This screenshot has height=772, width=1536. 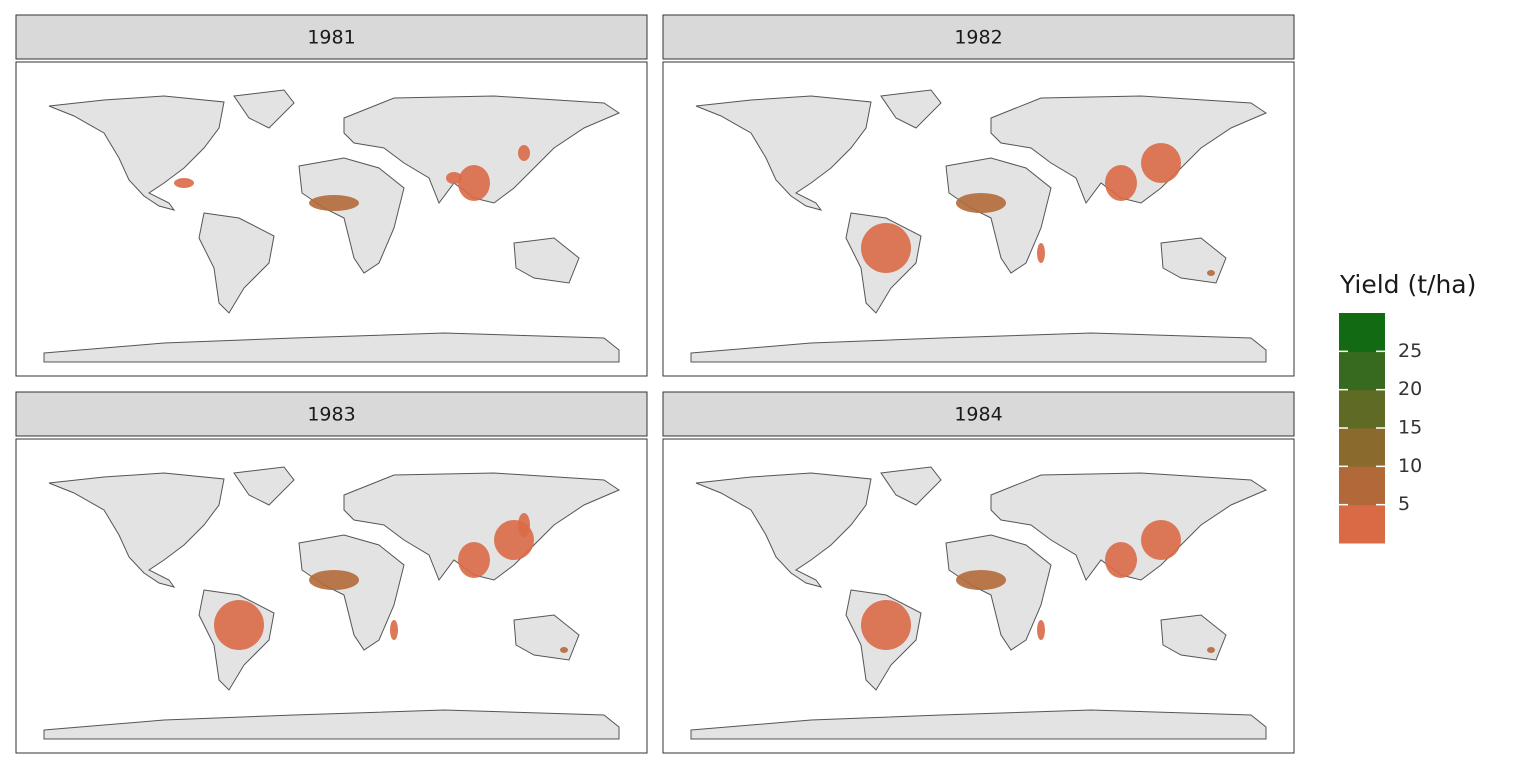 I want to click on legend-label: 5, so click(x=1404, y=504).